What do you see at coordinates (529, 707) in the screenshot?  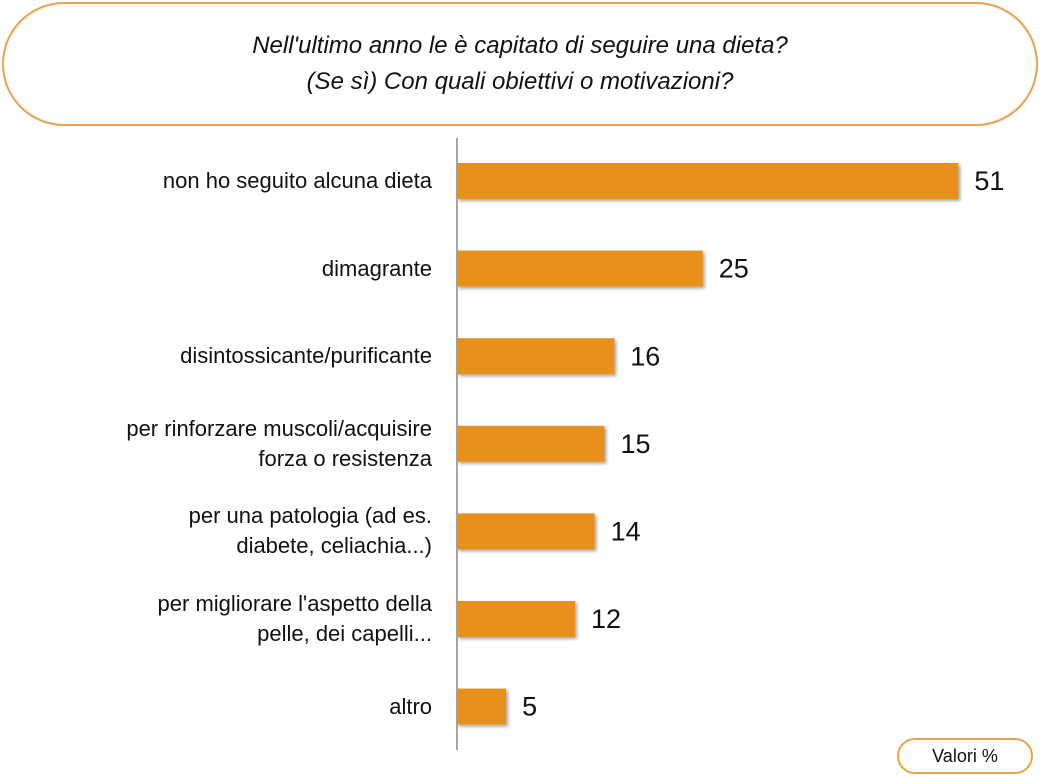 I see `value-label: 5` at bounding box center [529, 707].